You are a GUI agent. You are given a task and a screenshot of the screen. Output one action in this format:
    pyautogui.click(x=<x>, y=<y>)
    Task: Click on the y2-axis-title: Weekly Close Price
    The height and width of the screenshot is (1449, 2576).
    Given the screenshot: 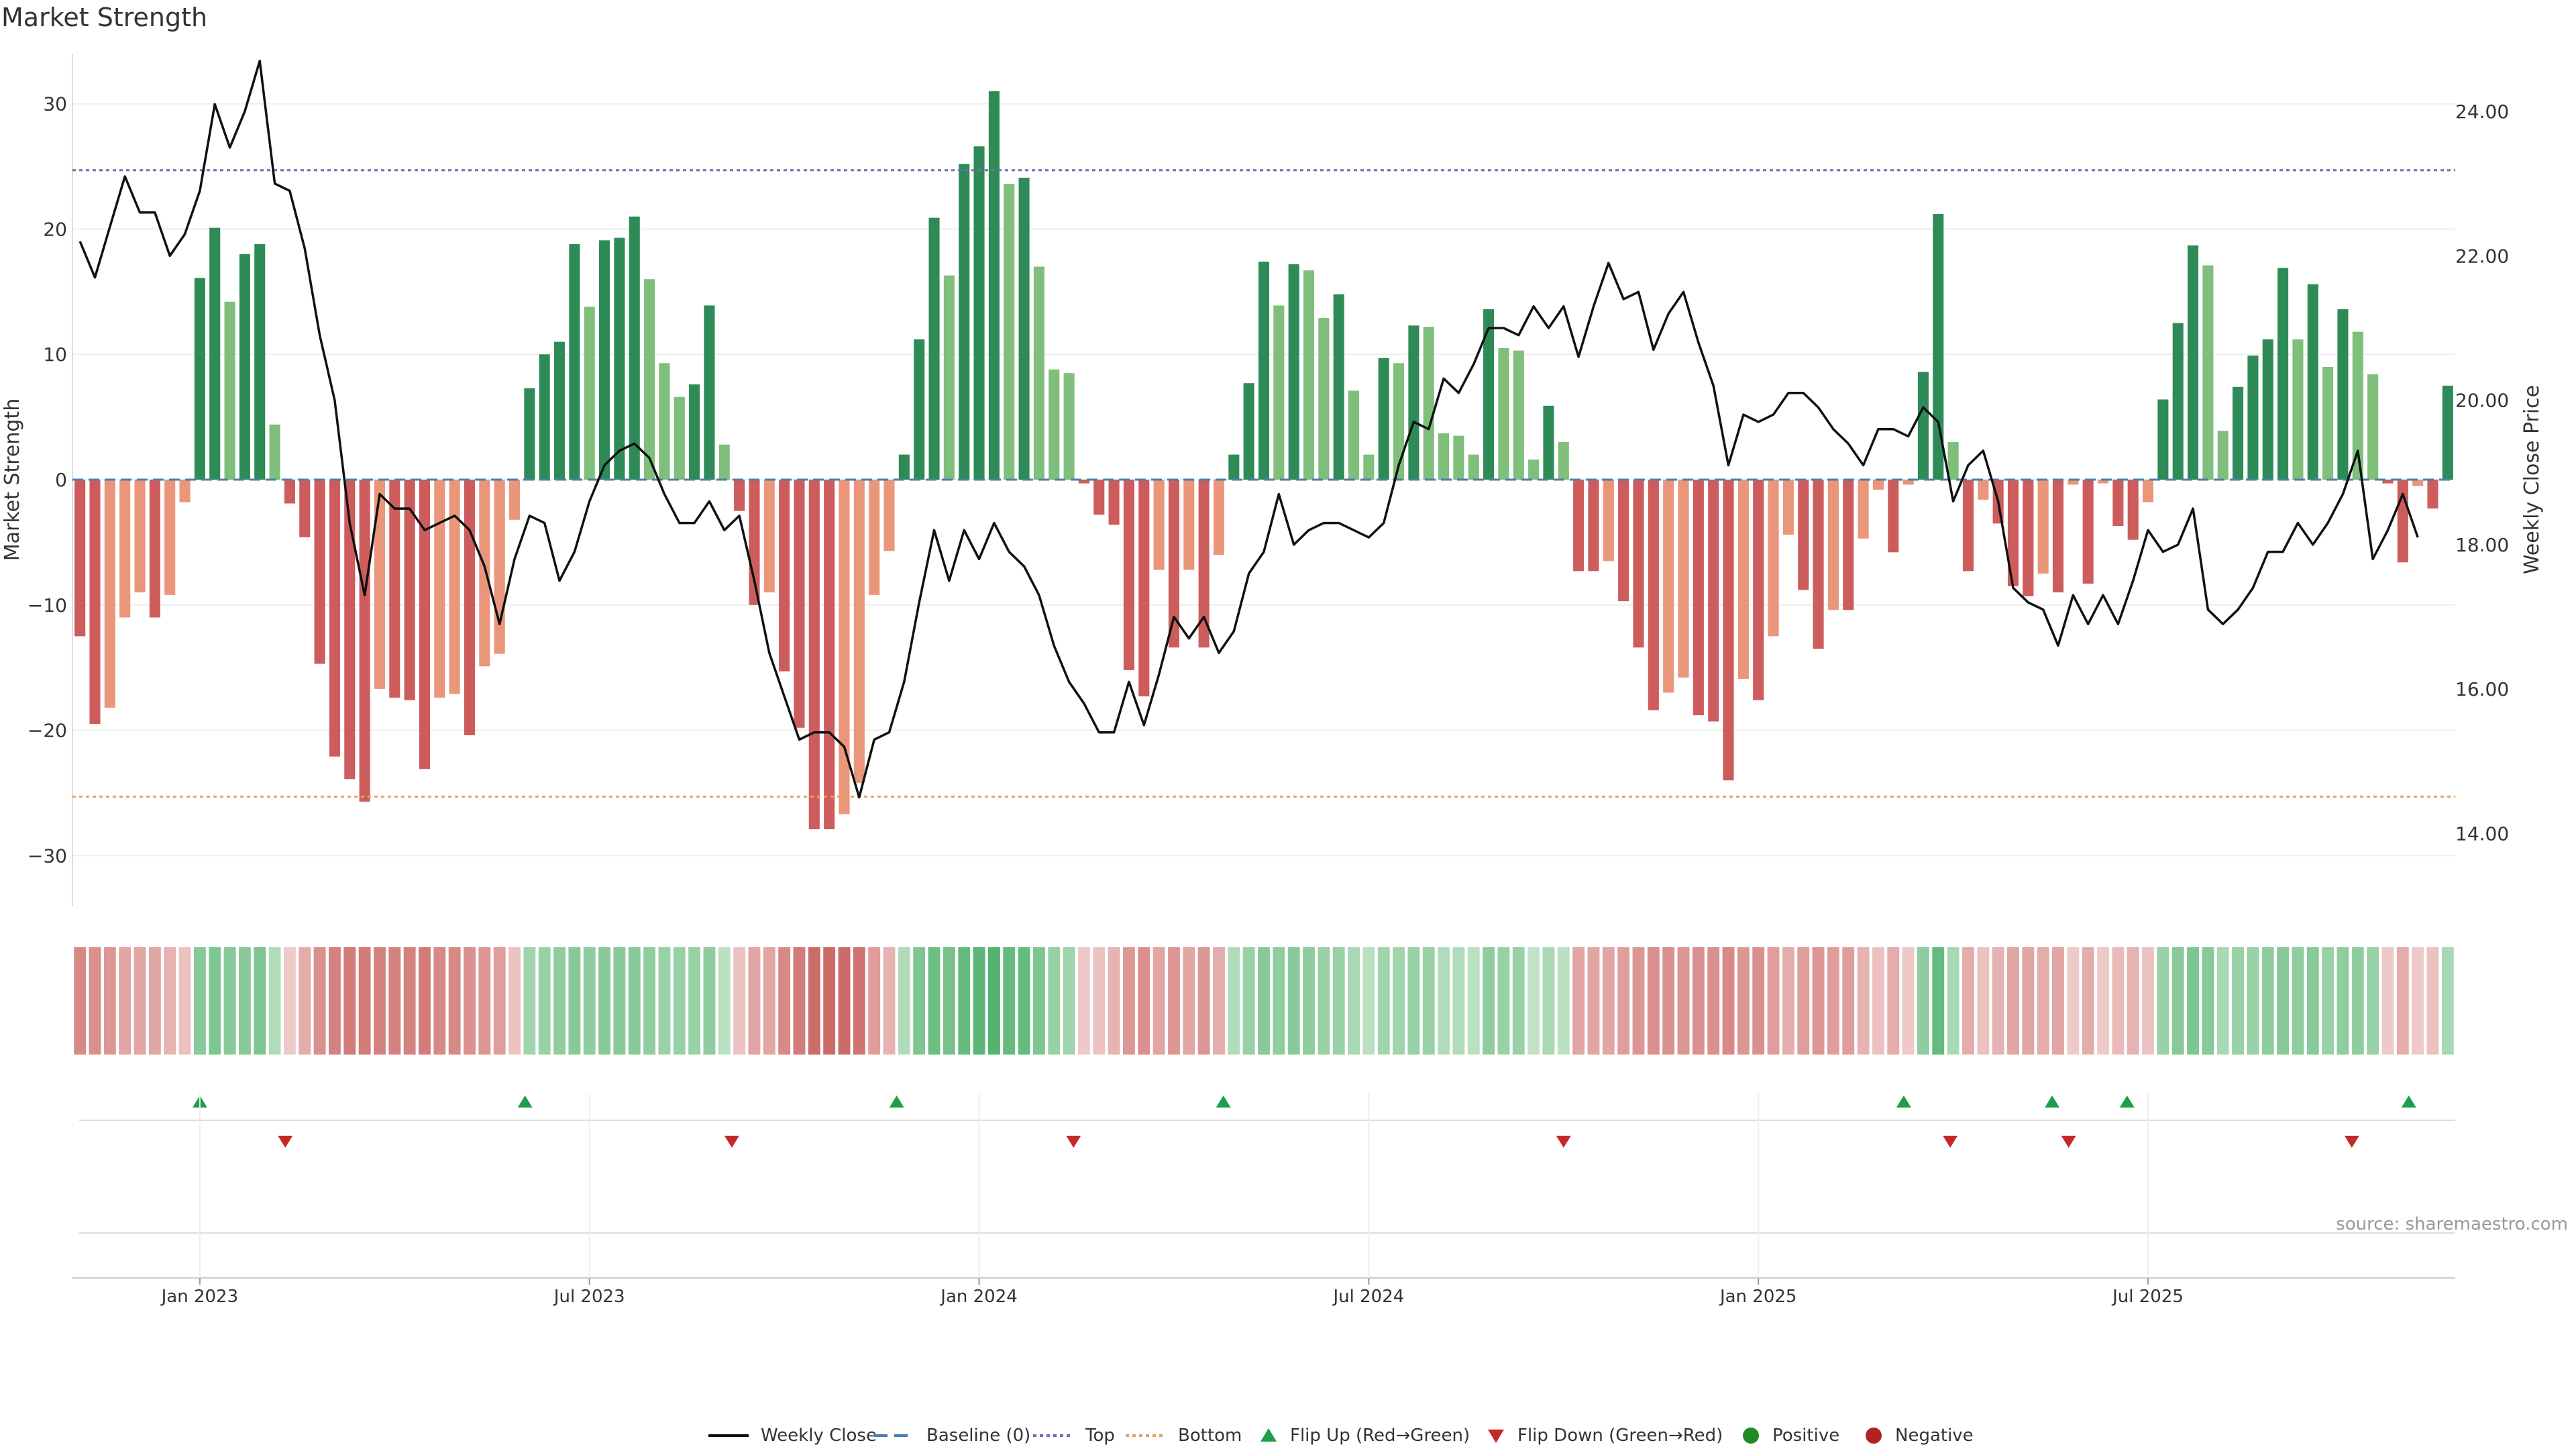 What is the action you would take?
    pyautogui.click(x=2532, y=479)
    